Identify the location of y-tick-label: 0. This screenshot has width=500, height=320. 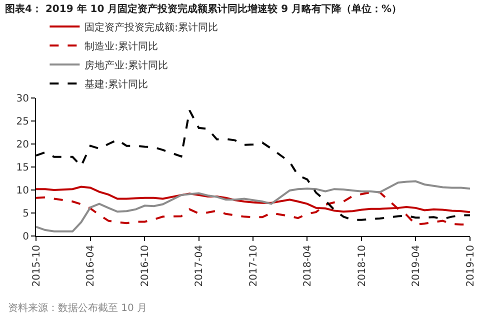
(25, 237).